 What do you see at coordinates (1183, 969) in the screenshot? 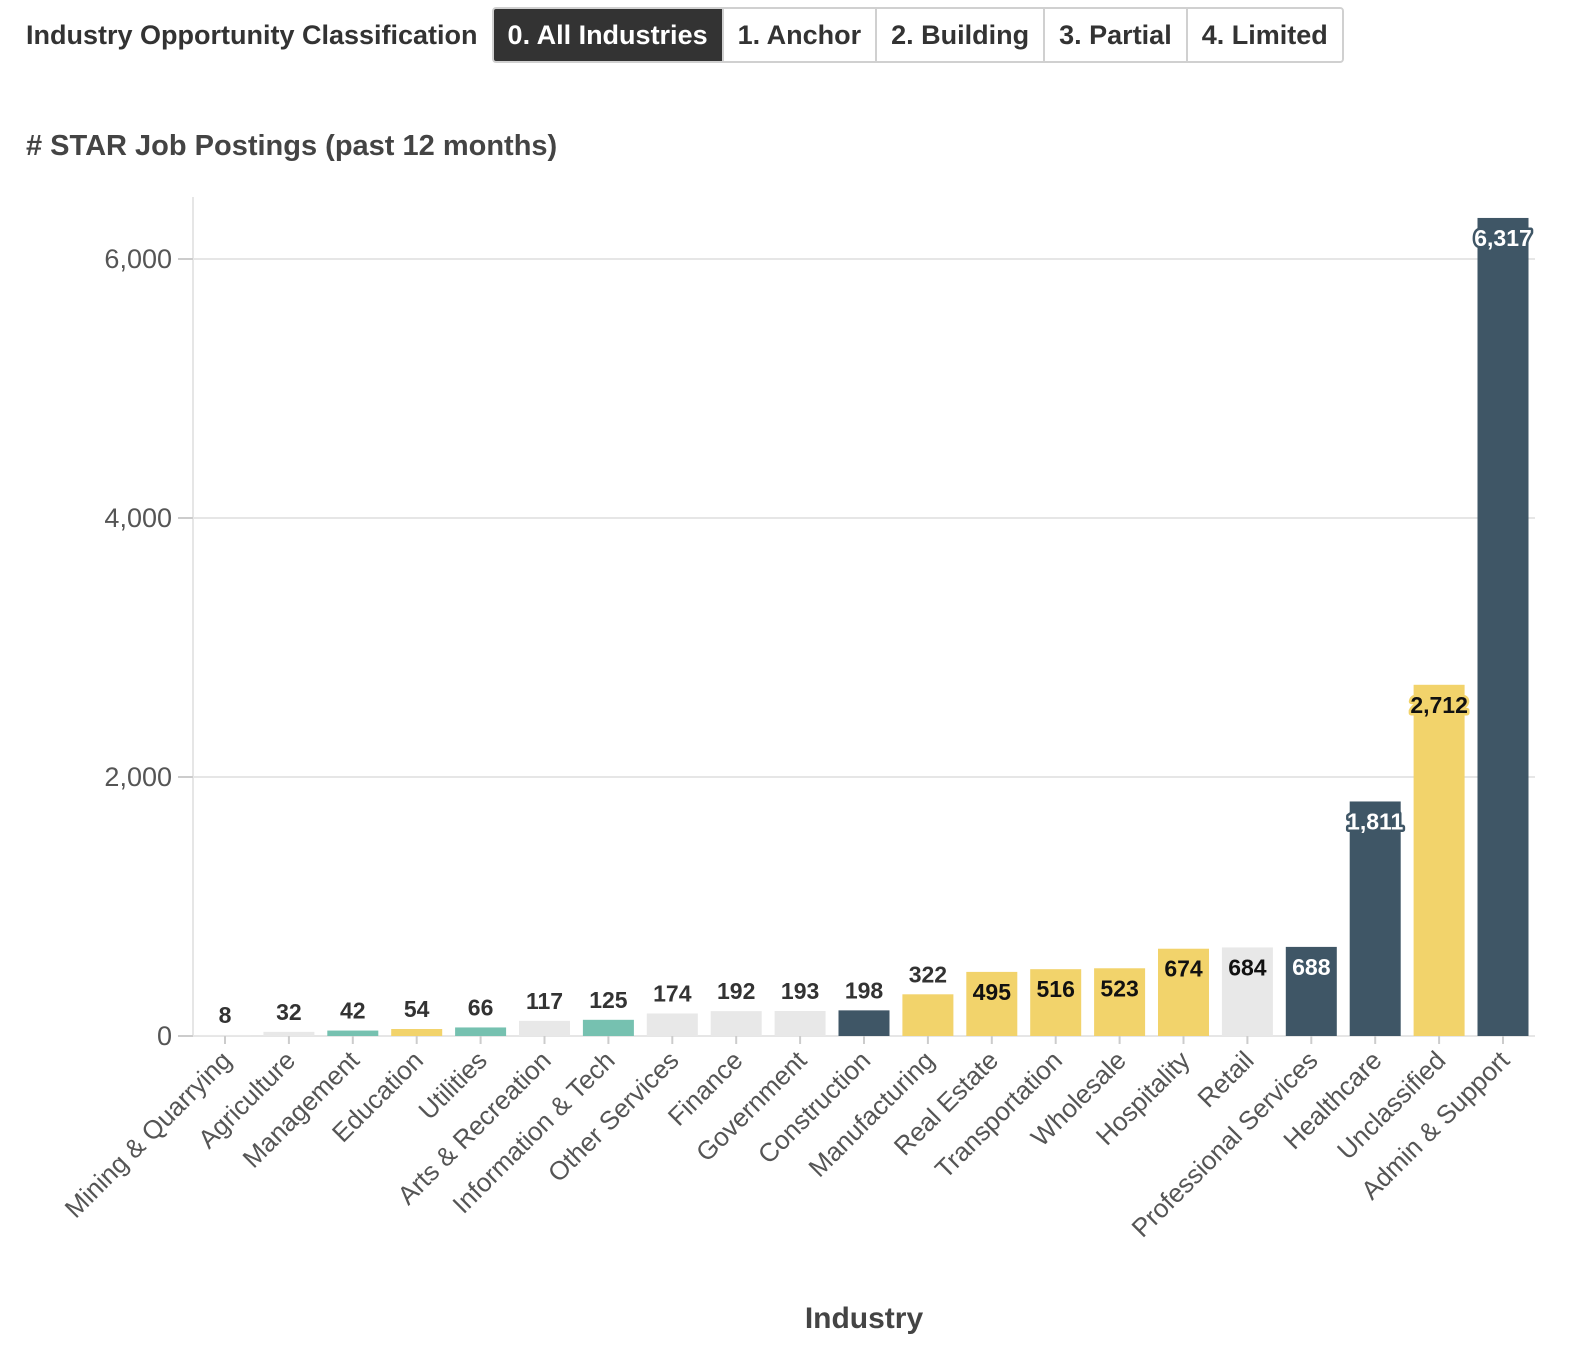
I see `data-label: 674` at bounding box center [1183, 969].